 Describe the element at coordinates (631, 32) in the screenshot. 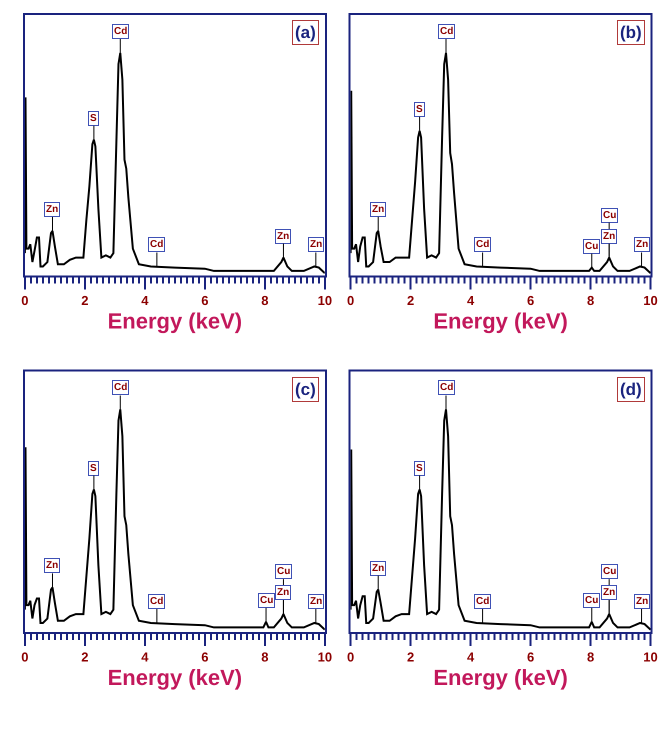

I see `chart-title: (b)` at that location.